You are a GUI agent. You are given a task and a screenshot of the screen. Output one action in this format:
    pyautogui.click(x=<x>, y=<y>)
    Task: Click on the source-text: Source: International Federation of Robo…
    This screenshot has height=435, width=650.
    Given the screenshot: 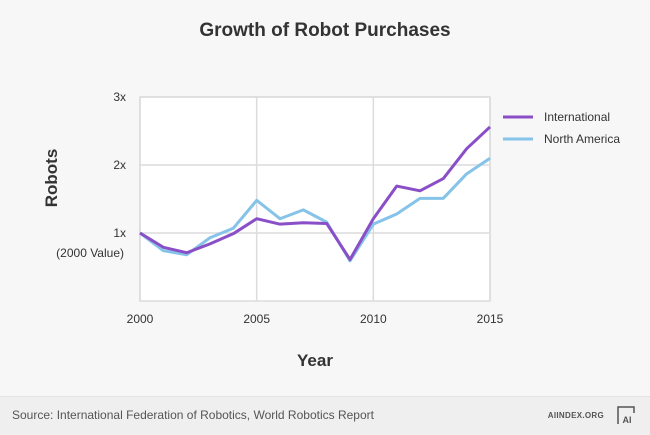 What is the action you would take?
    pyautogui.click(x=193, y=415)
    